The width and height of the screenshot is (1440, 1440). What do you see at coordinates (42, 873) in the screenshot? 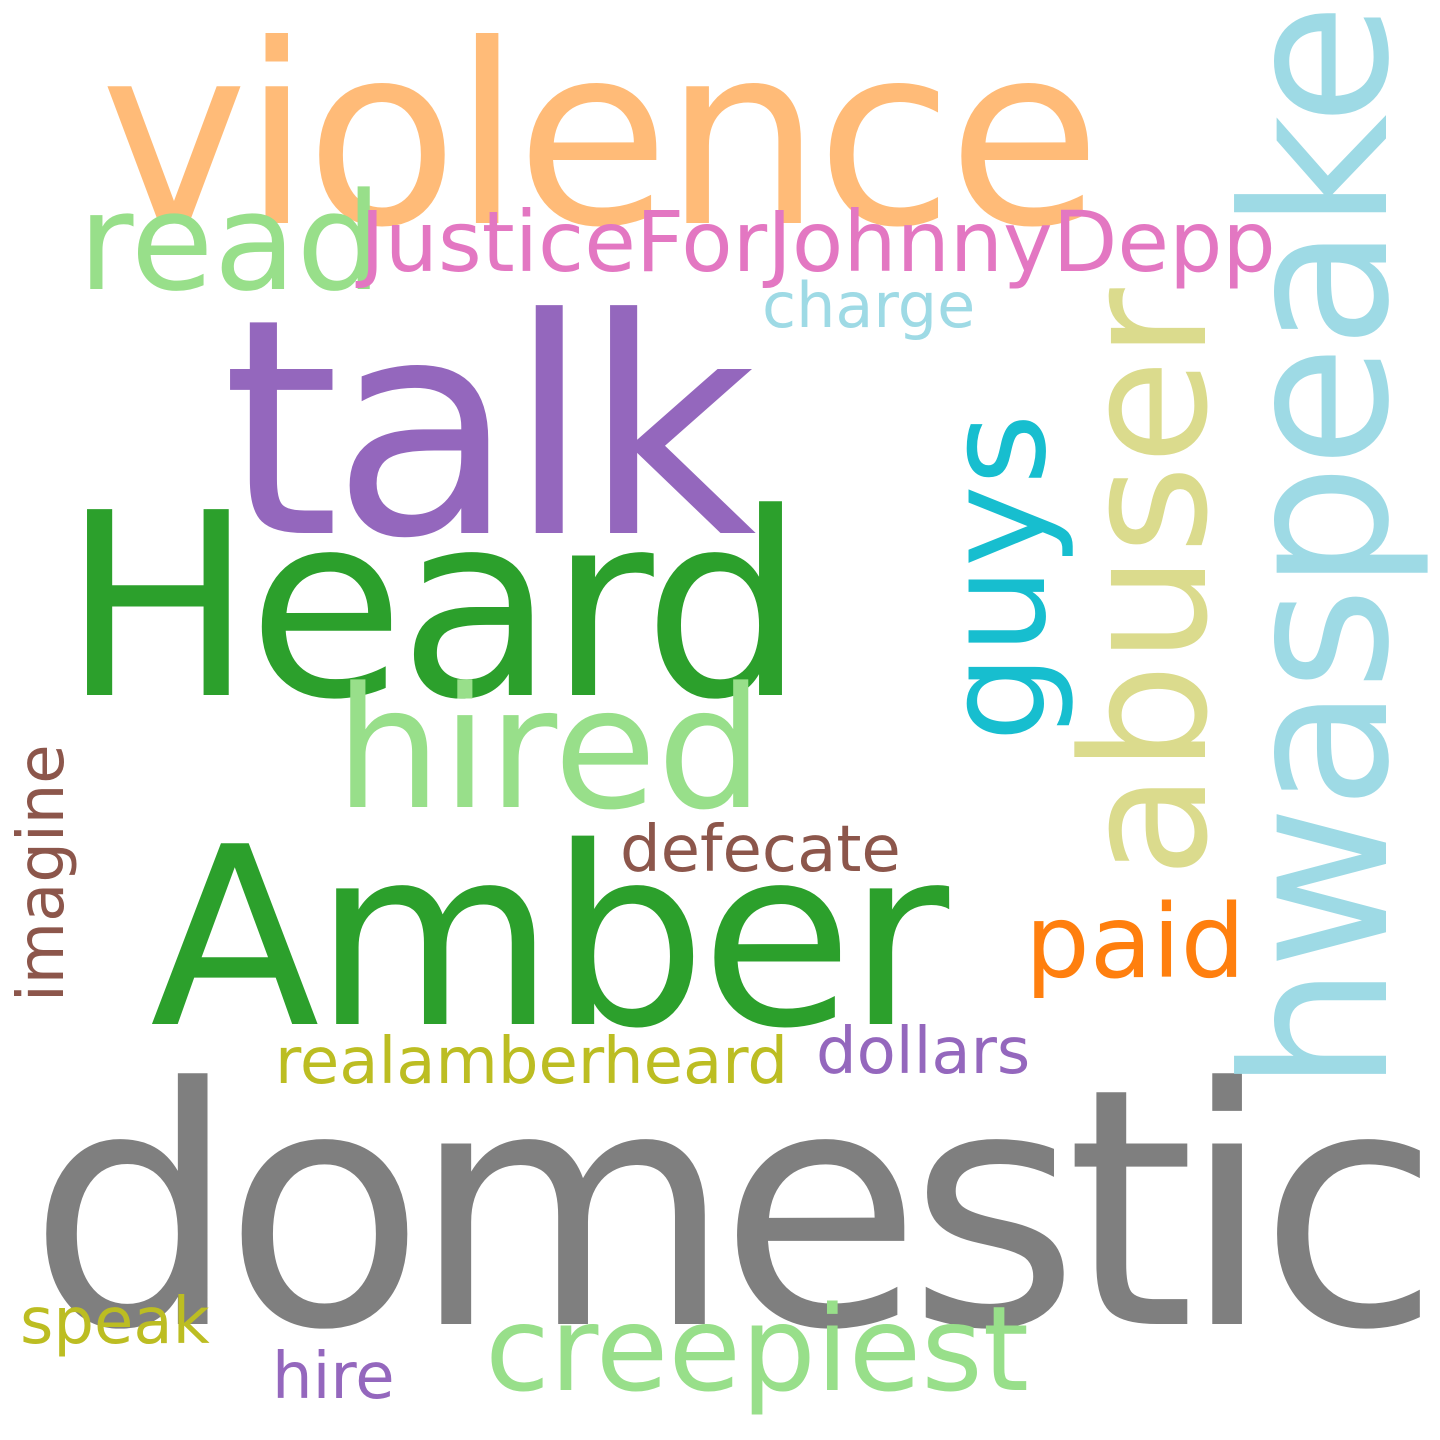
I see `word-imagine: imagine` at bounding box center [42, 873].